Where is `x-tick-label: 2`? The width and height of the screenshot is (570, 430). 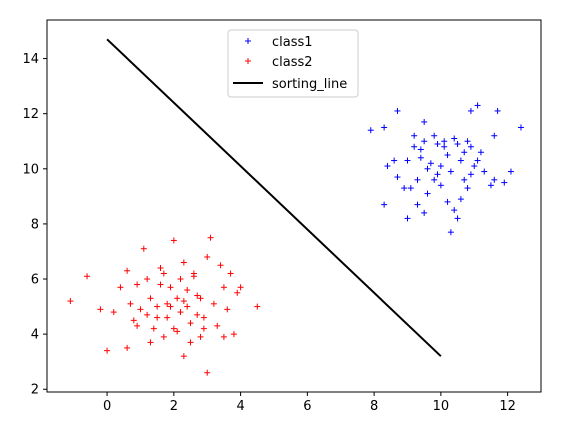
x-tick-label: 2 is located at coordinates (174, 406).